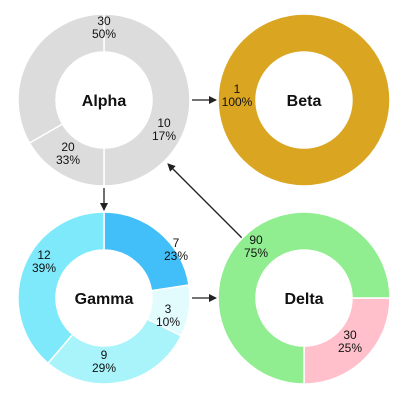  I want to click on donut-title-gamma: Gamma, so click(104, 299).